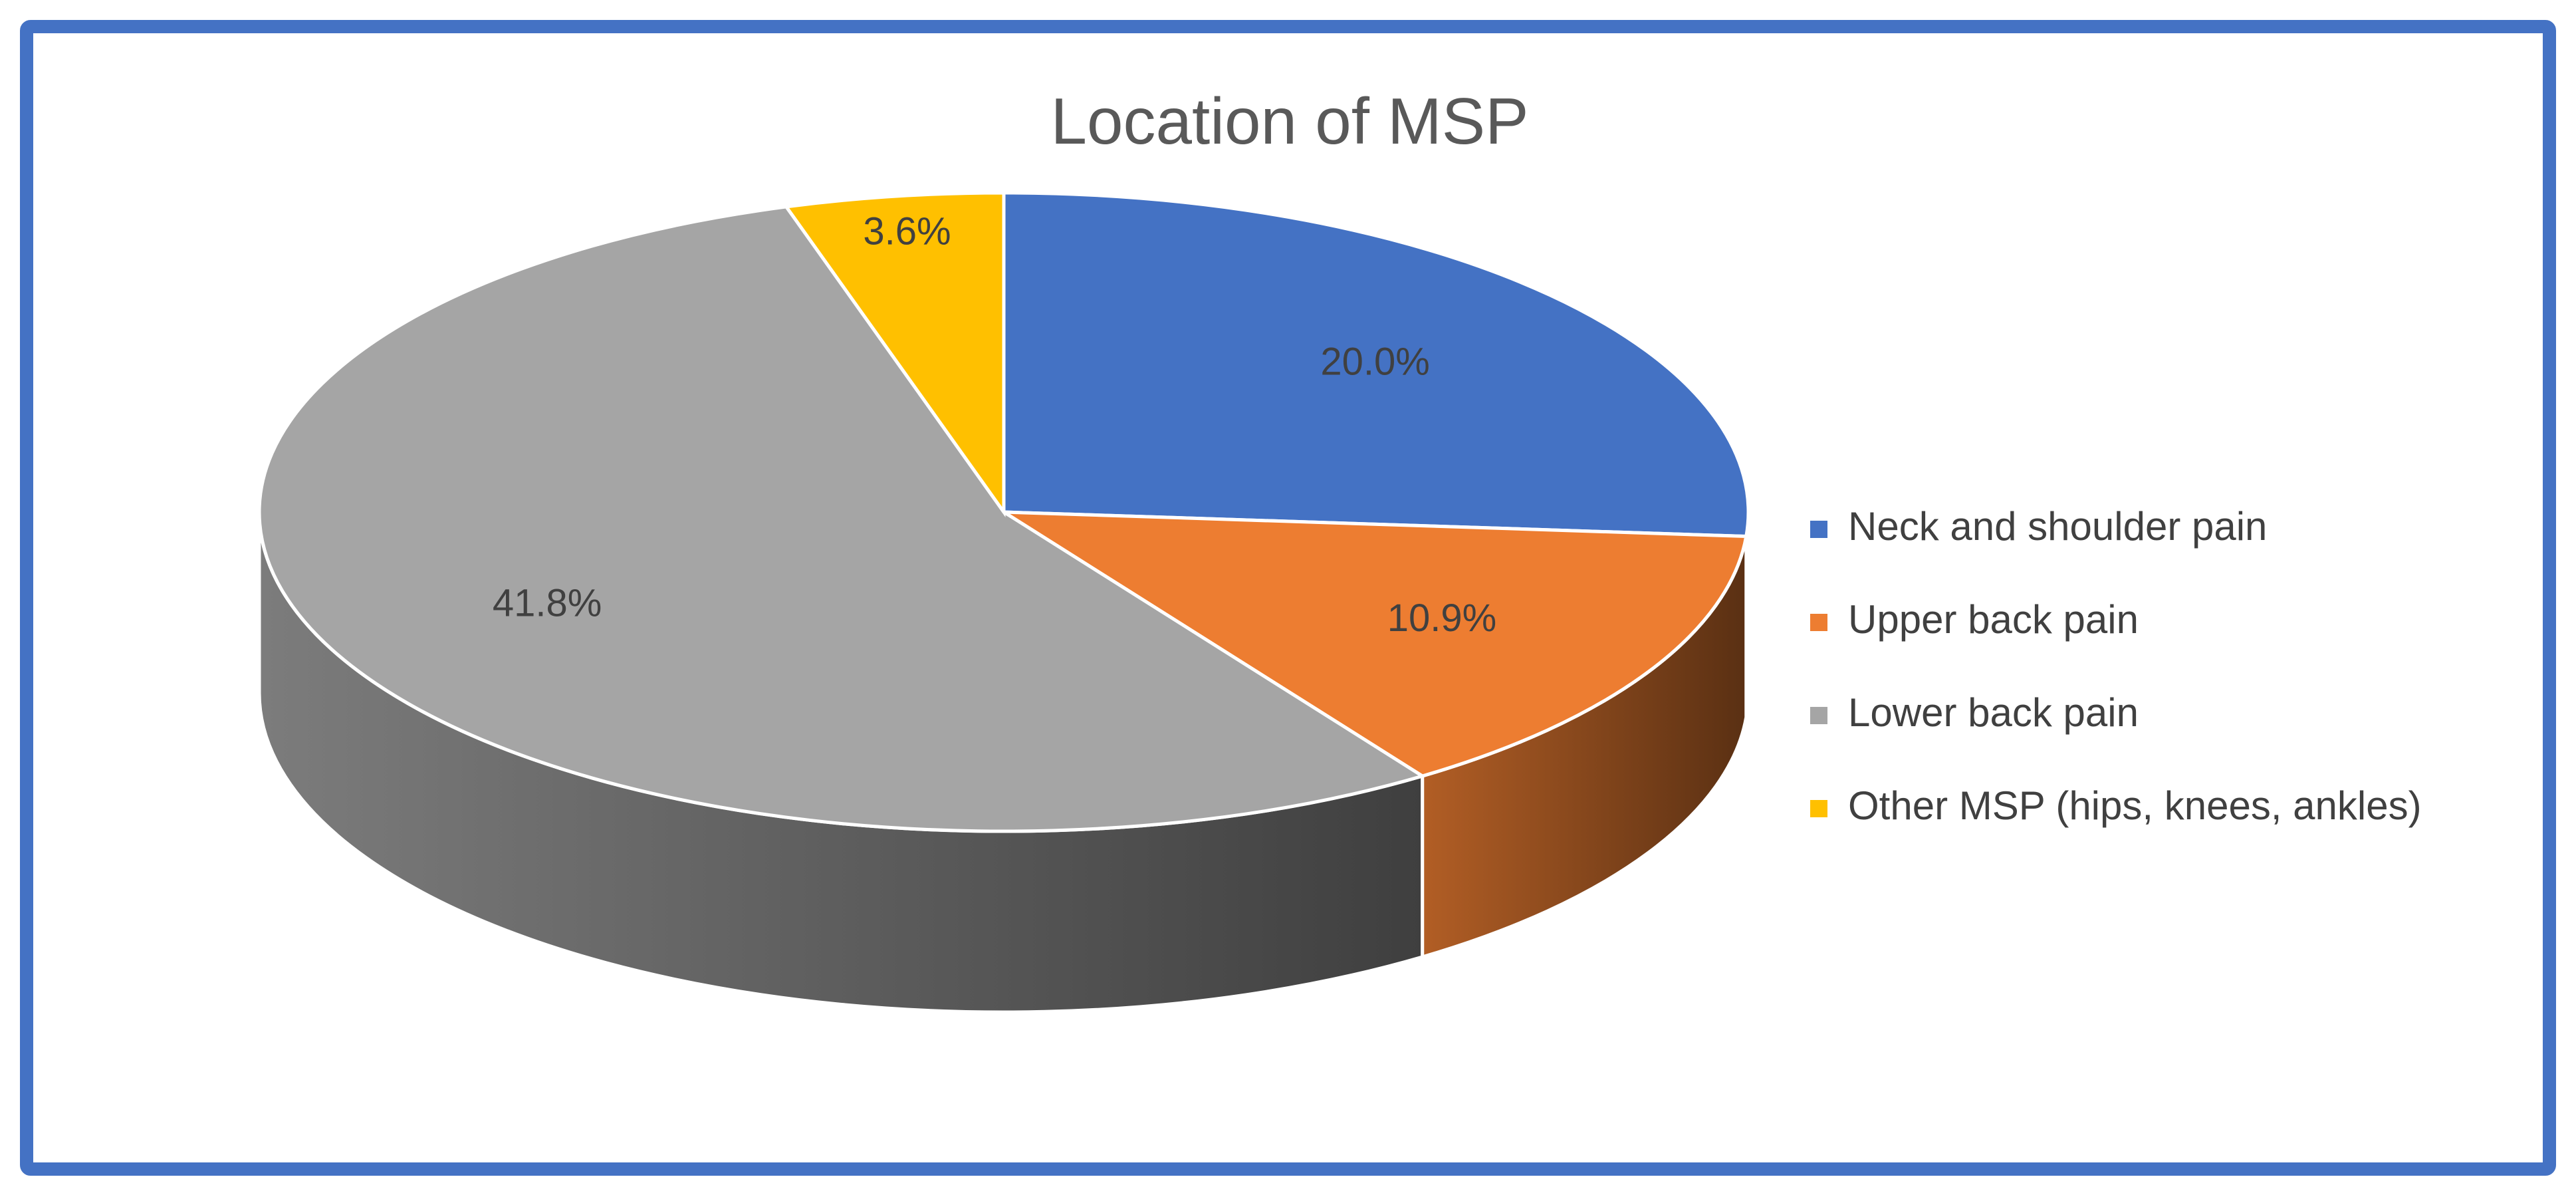 The image size is (2576, 1199). What do you see at coordinates (1993, 619) in the screenshot?
I see `legend-label: Upper back pain` at bounding box center [1993, 619].